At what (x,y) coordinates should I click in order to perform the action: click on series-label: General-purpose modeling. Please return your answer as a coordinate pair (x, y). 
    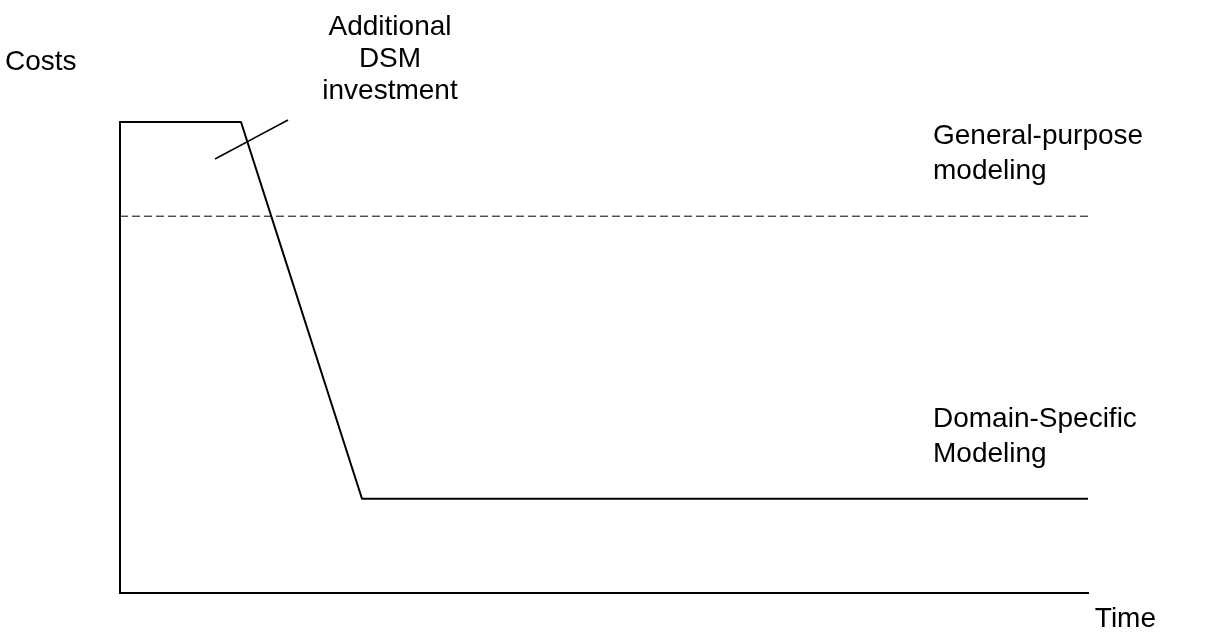
    Looking at the image, I should click on (1038, 151).